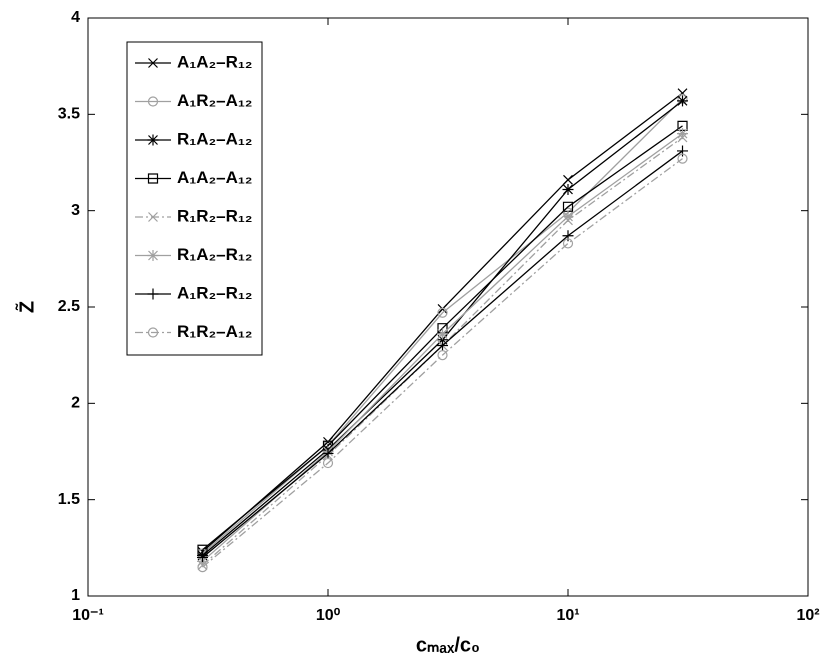 The width and height of the screenshot is (830, 664). I want to click on x-axis-label: cₘₐₓ/c₀, so click(448, 645).